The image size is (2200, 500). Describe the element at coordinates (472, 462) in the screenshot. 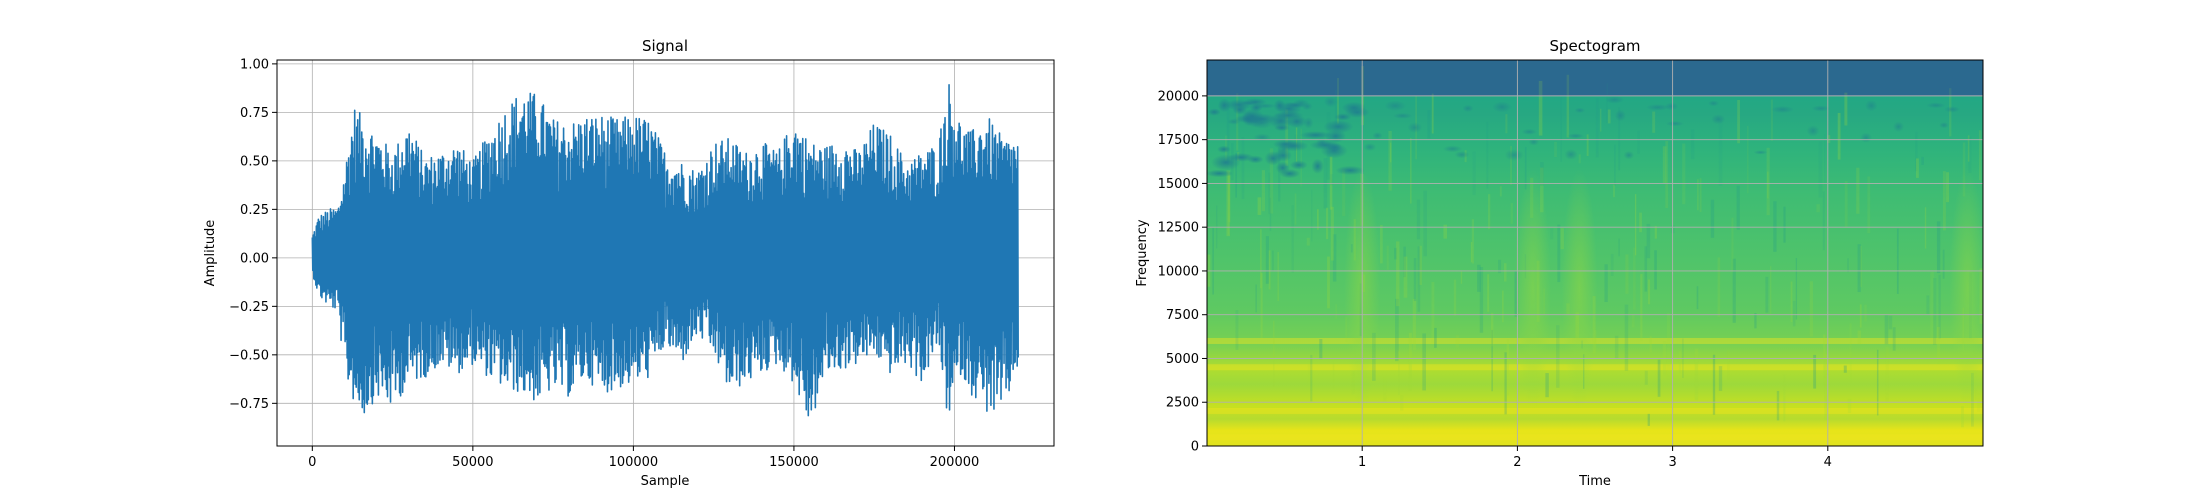

I see `signal-x-tick-label: 50000` at that location.